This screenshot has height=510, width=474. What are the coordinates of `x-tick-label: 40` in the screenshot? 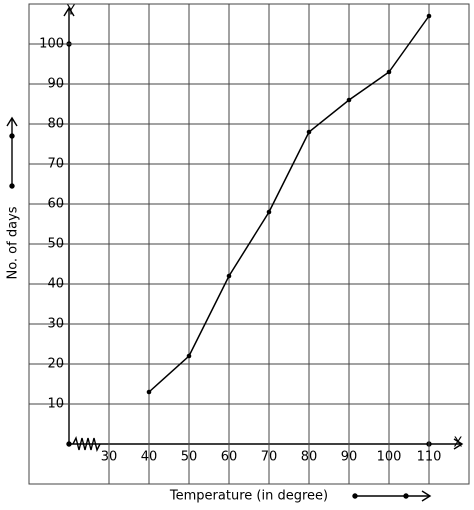 It's located at (149, 457).